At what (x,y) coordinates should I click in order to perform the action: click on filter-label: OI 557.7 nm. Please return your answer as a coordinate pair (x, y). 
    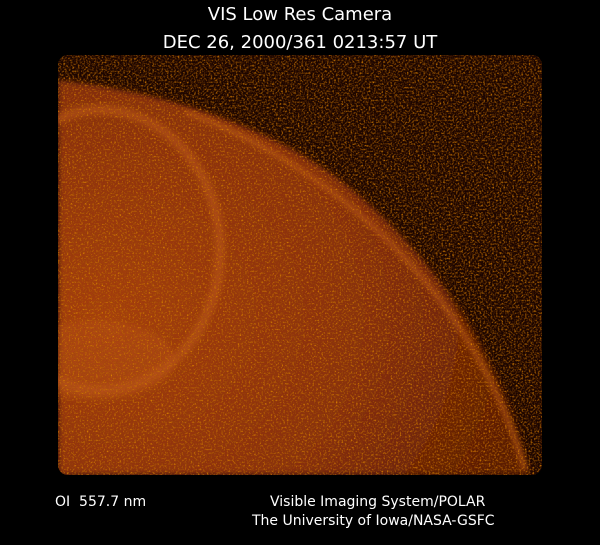
    Looking at the image, I should click on (101, 502).